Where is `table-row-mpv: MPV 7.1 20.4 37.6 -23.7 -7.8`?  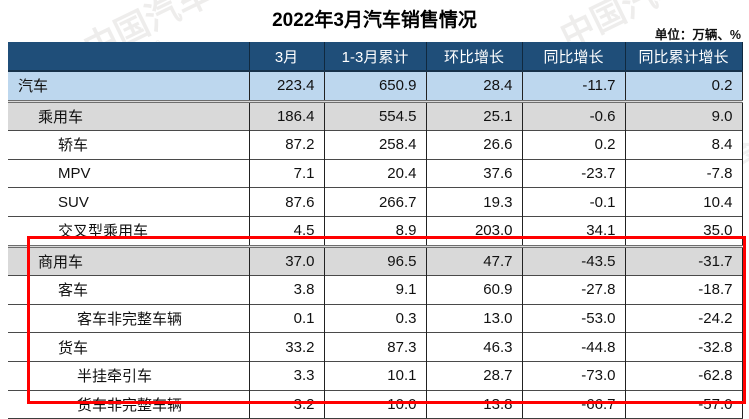
table-row-mpv: MPV 7.1 20.4 37.6 -23.7 -7.8 is located at coordinates (375, 173).